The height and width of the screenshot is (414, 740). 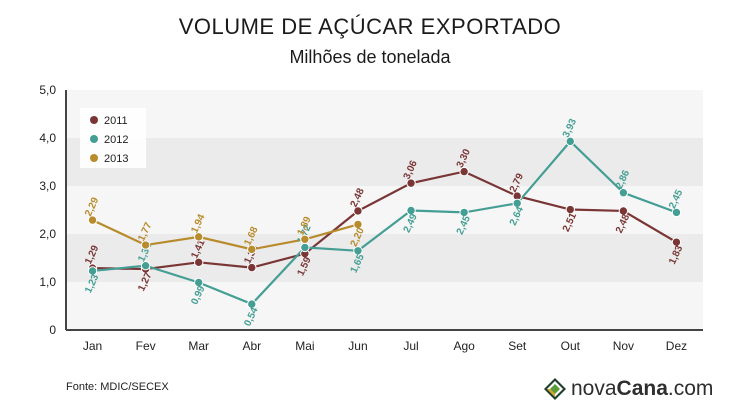 What do you see at coordinates (47, 138) in the screenshot?
I see `y-tick-label: 4,0` at bounding box center [47, 138].